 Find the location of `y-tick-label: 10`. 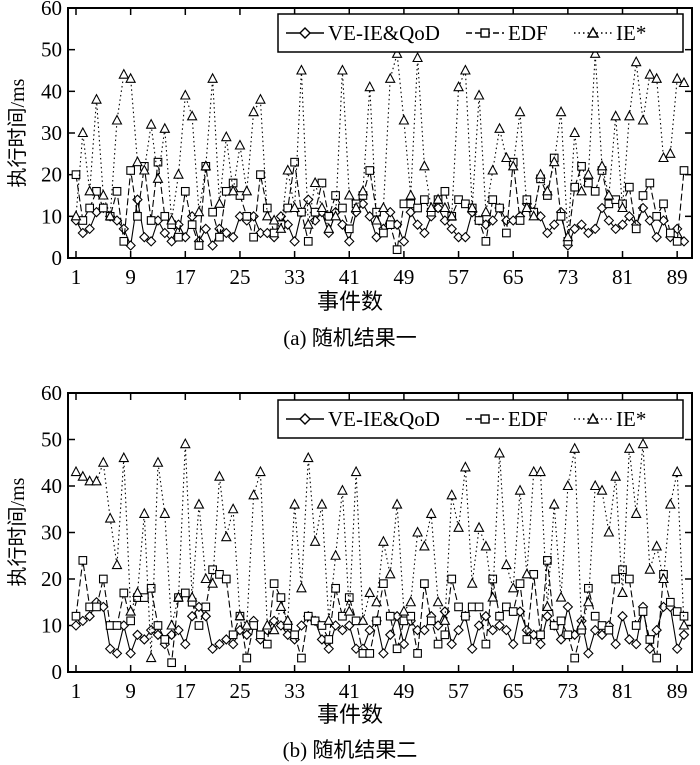

y-tick-label: 10 is located at coordinates (51, 216).